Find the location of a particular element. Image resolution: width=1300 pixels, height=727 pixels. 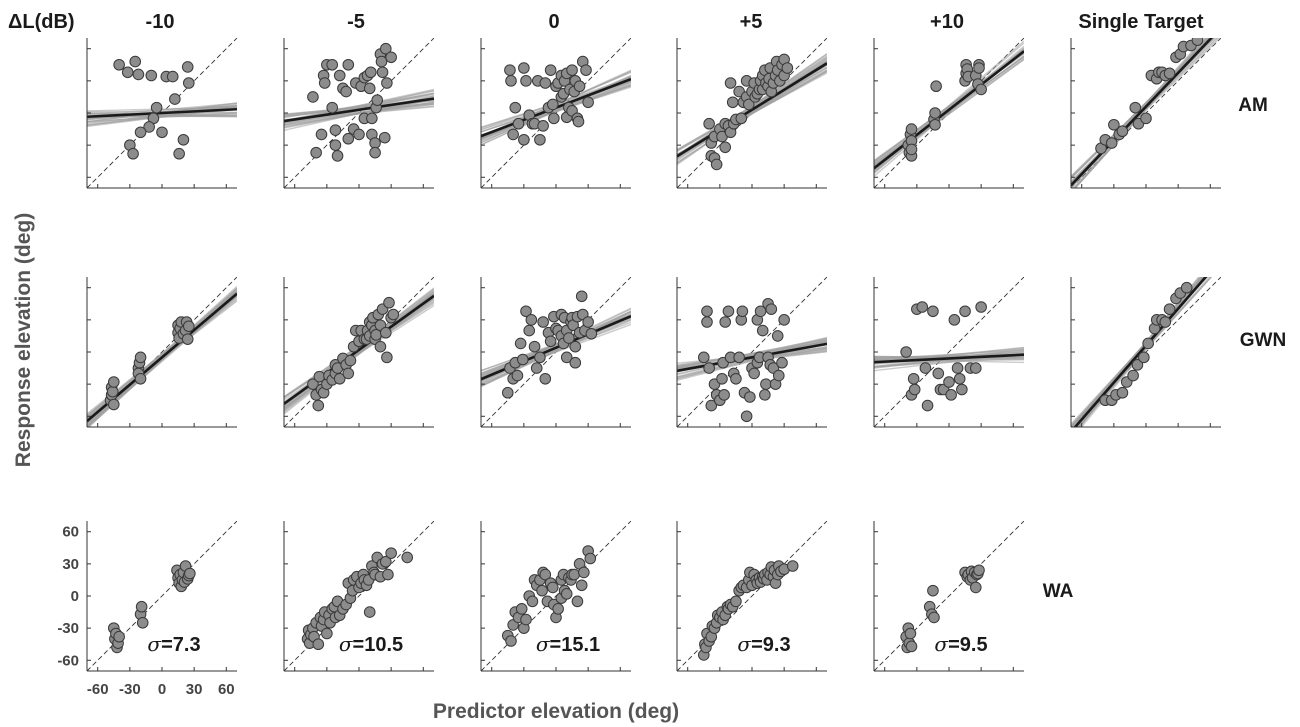

sigma-value: =9.3 is located at coordinates (770, 645).